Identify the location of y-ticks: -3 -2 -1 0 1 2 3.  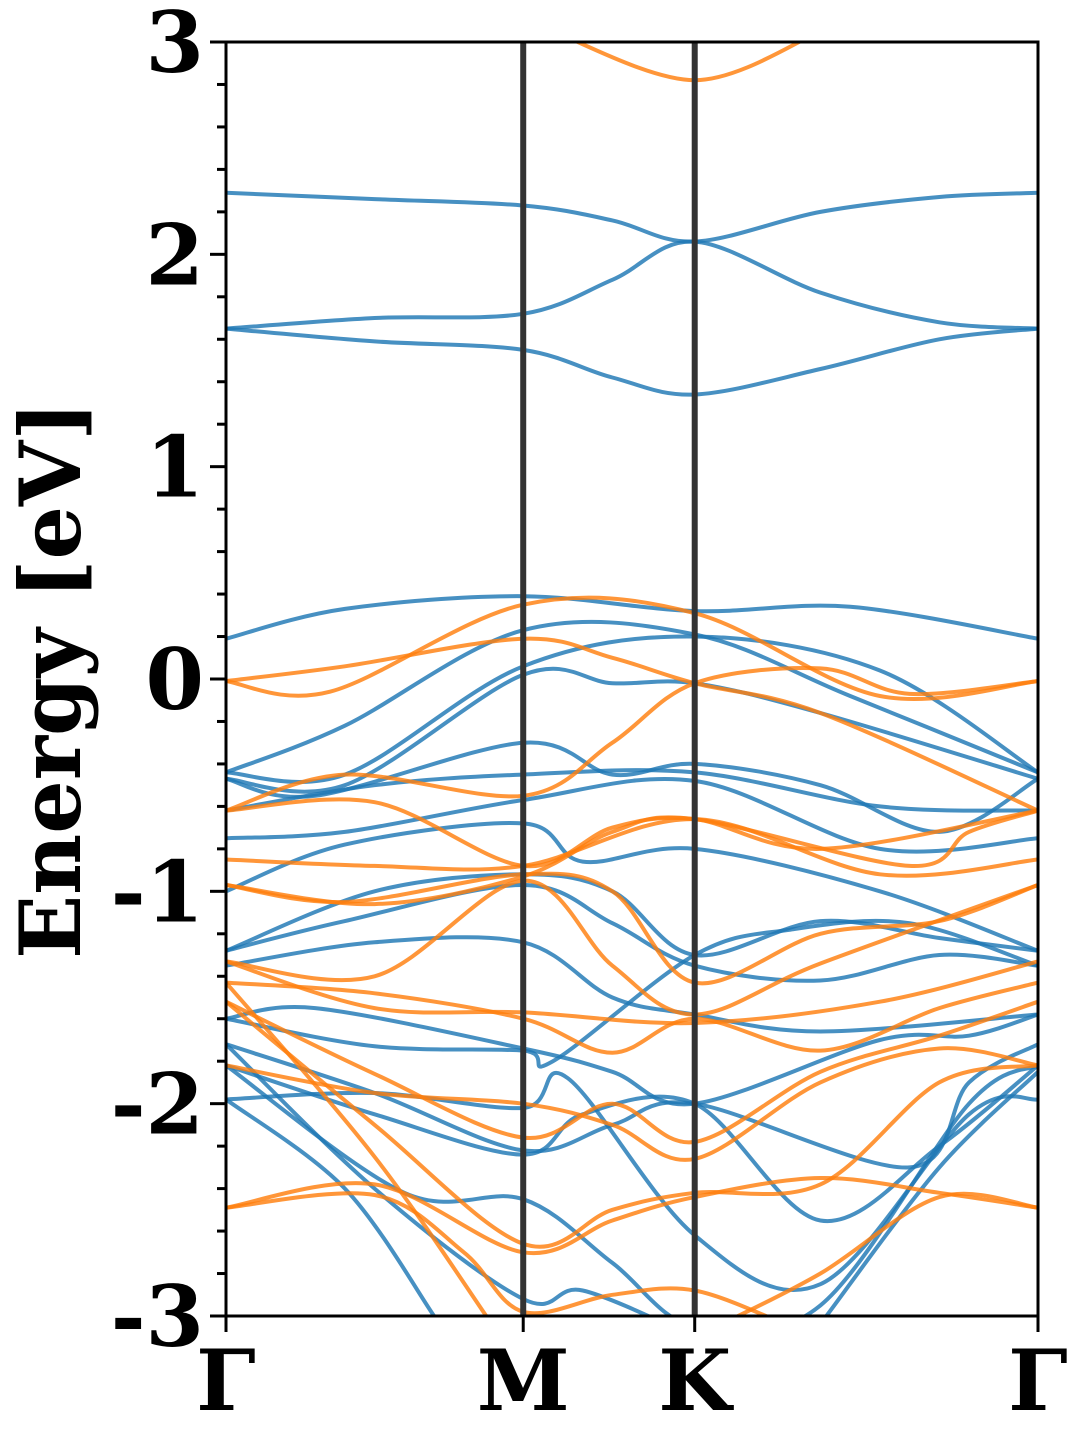
(168, 683).